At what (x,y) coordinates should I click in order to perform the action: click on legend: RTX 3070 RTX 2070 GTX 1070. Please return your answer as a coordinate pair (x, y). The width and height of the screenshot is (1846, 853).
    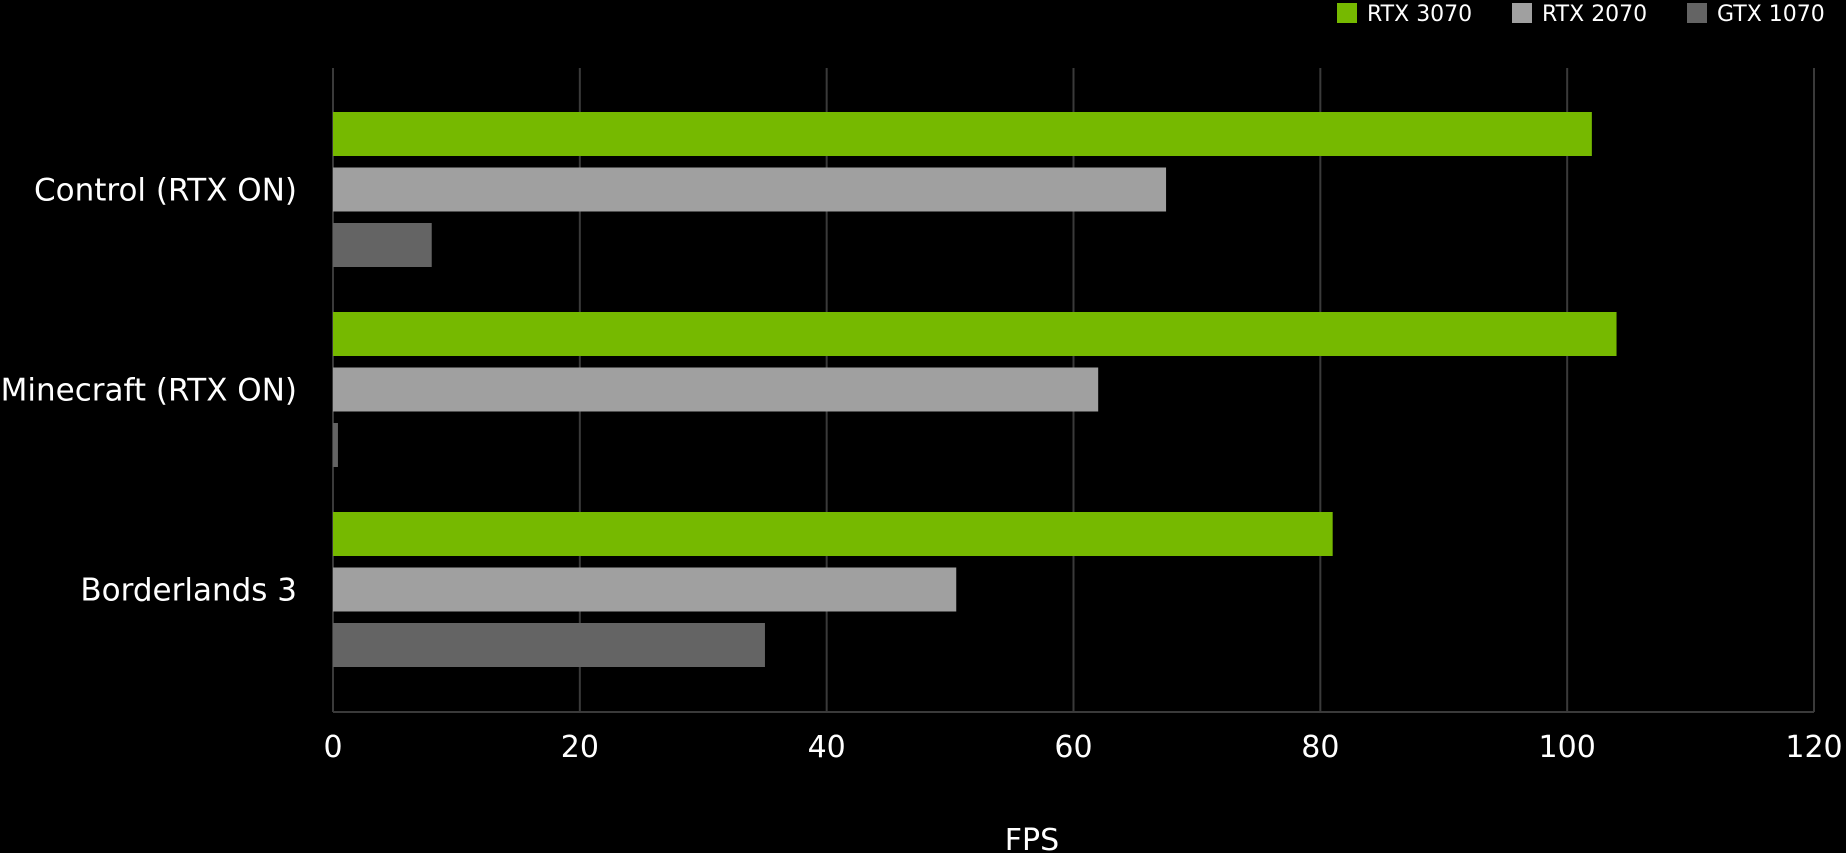
    Looking at the image, I should click on (1581, 14).